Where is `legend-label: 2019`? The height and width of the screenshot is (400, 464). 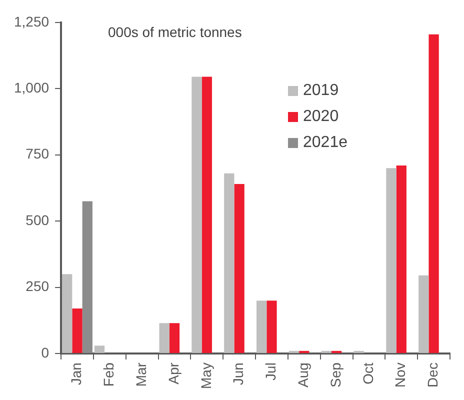
legend-label: 2019 is located at coordinates (321, 91).